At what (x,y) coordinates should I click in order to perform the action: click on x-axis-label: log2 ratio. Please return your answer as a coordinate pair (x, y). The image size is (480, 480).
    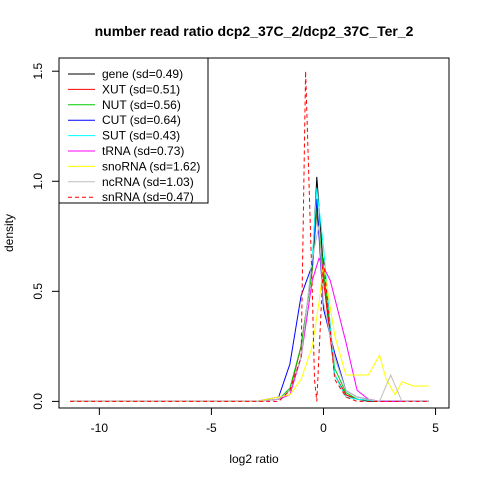
    Looking at the image, I should click on (254, 459).